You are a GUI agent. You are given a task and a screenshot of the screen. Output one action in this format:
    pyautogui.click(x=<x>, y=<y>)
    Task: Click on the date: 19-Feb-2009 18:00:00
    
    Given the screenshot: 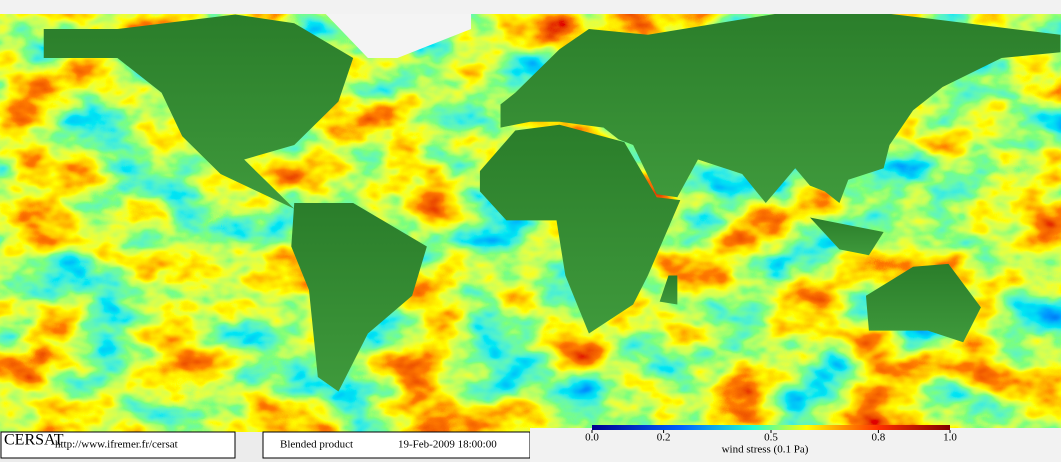 What is the action you would take?
    pyautogui.click(x=447, y=445)
    